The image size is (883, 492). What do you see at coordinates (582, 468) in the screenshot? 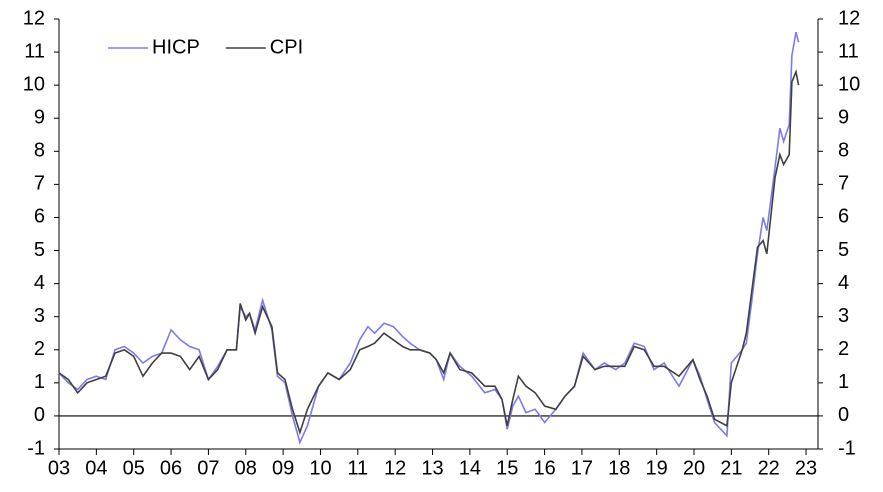
I see `x-tick-label: 17` at bounding box center [582, 468].